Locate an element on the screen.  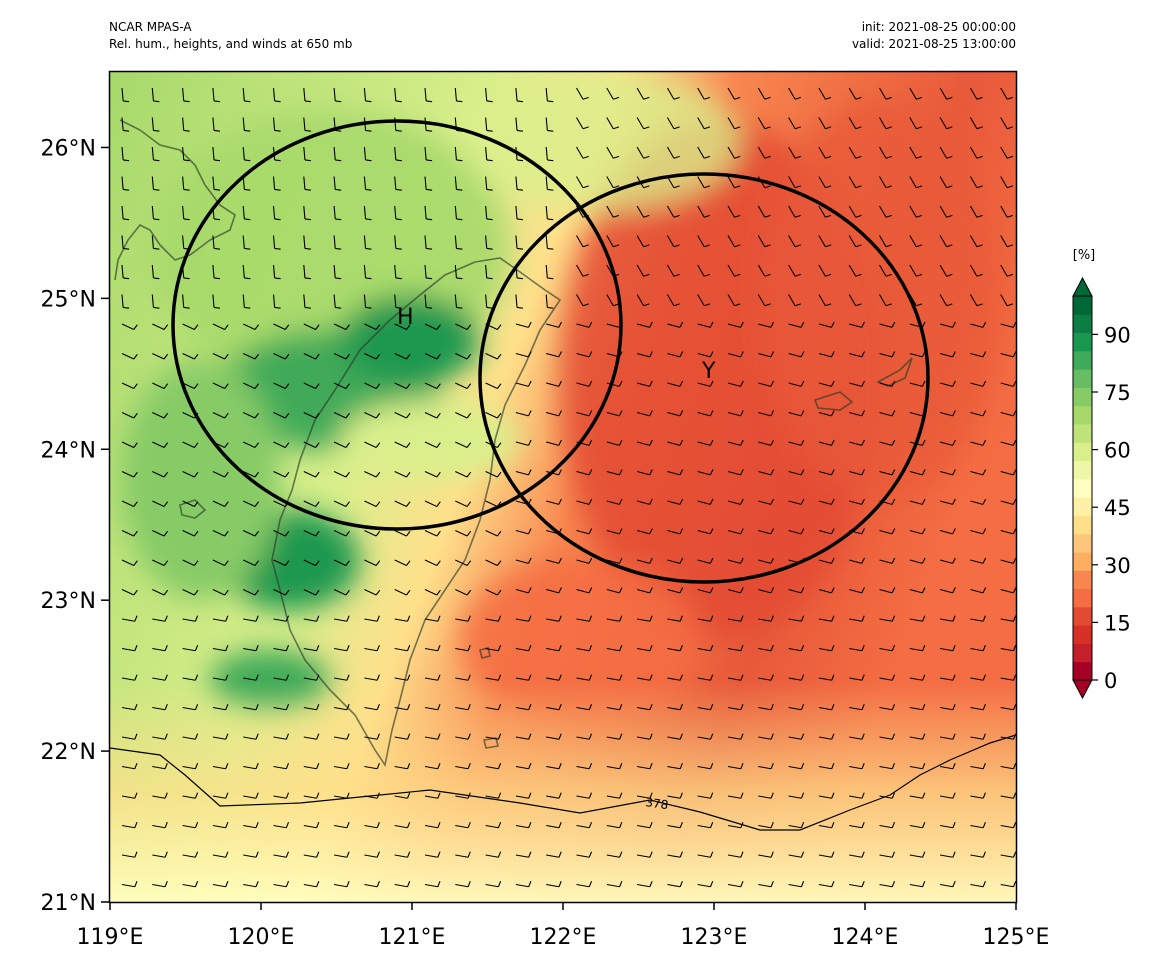
colorbar-swatch is located at coordinates (1082, 488).